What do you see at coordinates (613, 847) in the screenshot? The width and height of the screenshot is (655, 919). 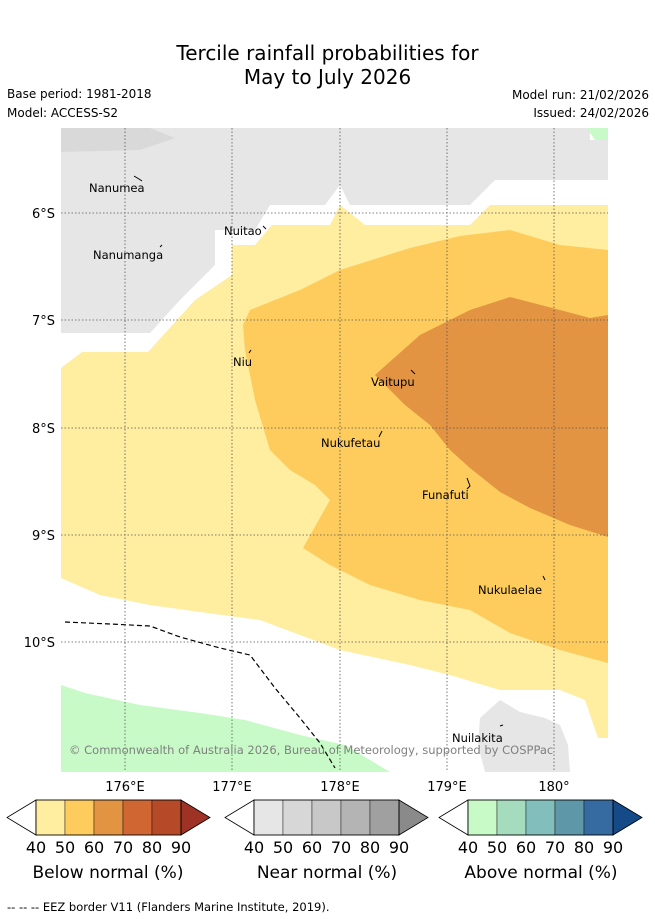 I see `colorbar-above-tick-label: 90` at bounding box center [613, 847].